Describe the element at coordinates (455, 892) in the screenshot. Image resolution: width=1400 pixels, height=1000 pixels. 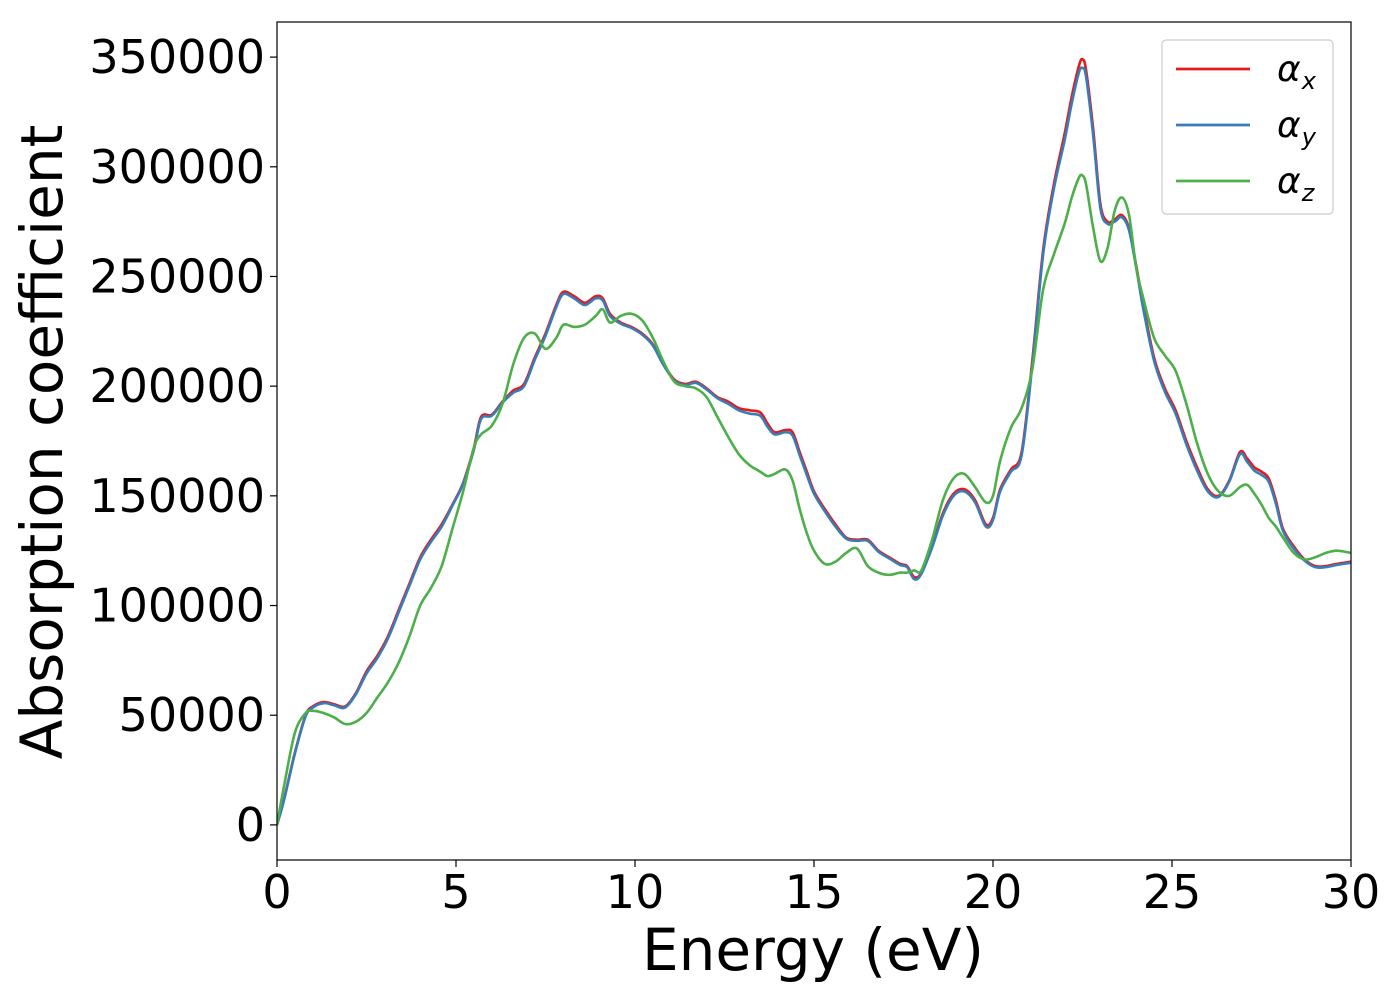
I see `x-tick-label: 5` at that location.